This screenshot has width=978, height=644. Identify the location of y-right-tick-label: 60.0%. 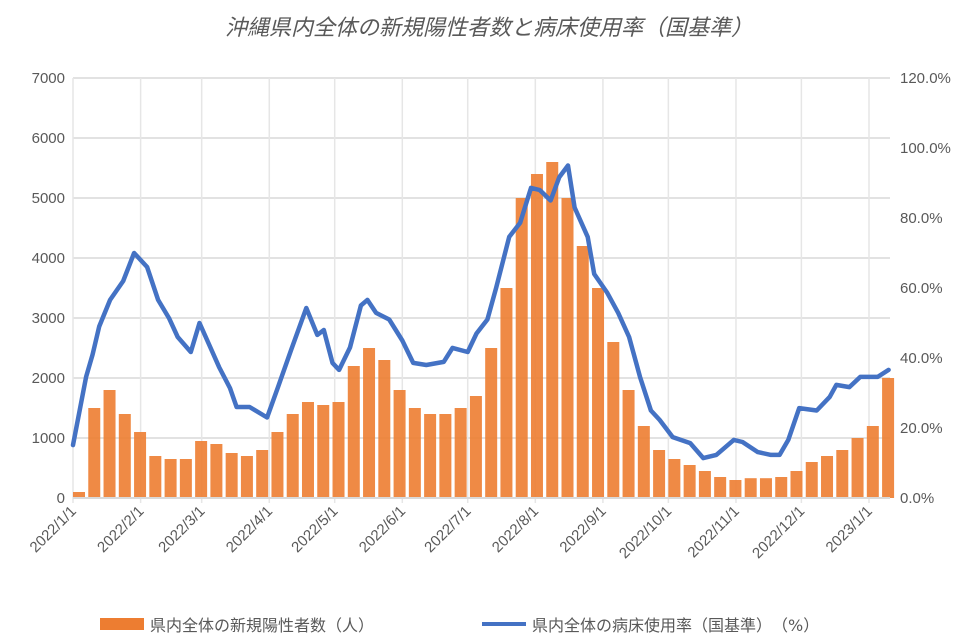
(921, 288).